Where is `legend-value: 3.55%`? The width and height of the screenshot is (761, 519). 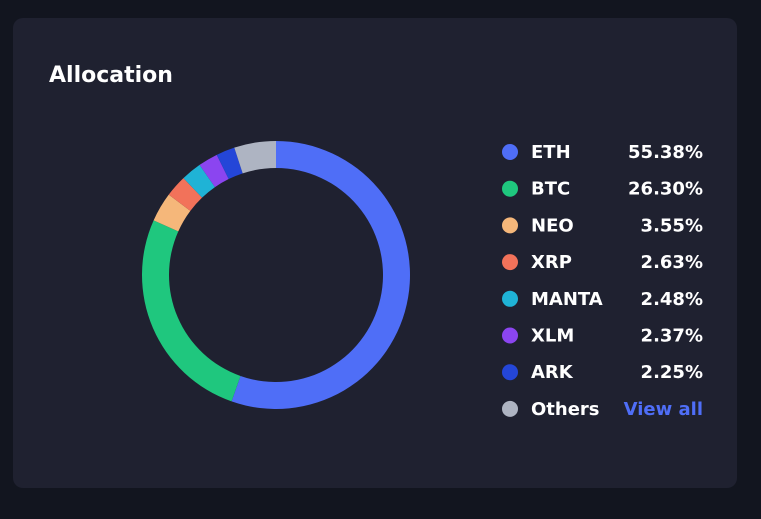
legend-value: 3.55% is located at coordinates (672, 225).